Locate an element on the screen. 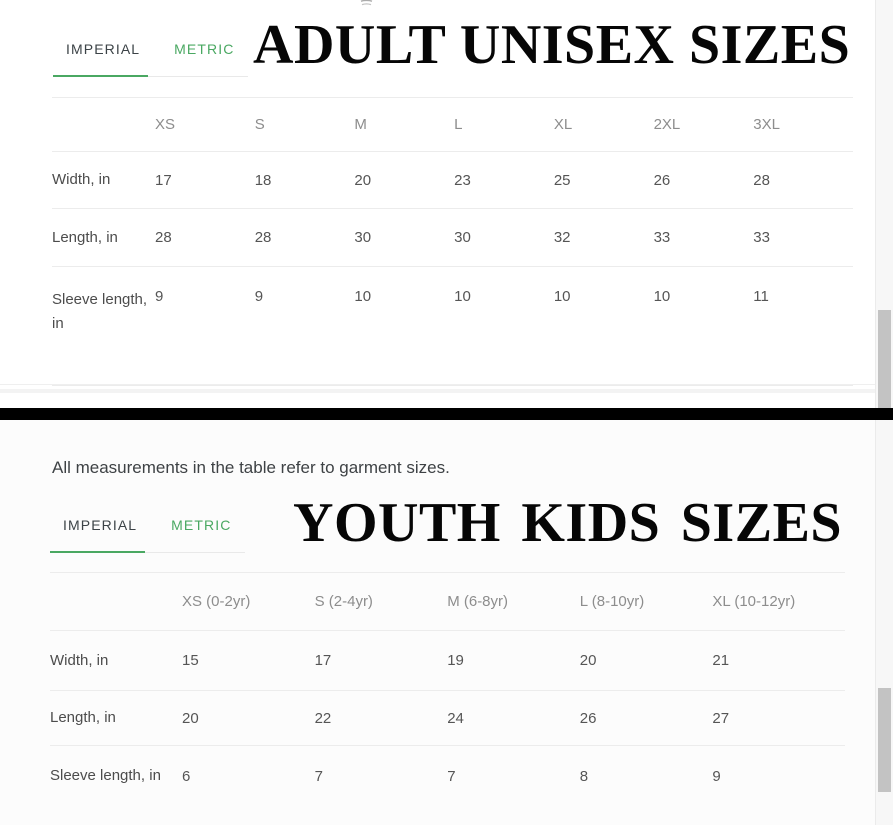 This screenshot has height=825, width=893. adult-cell-0-6: 28 is located at coordinates (761, 180).